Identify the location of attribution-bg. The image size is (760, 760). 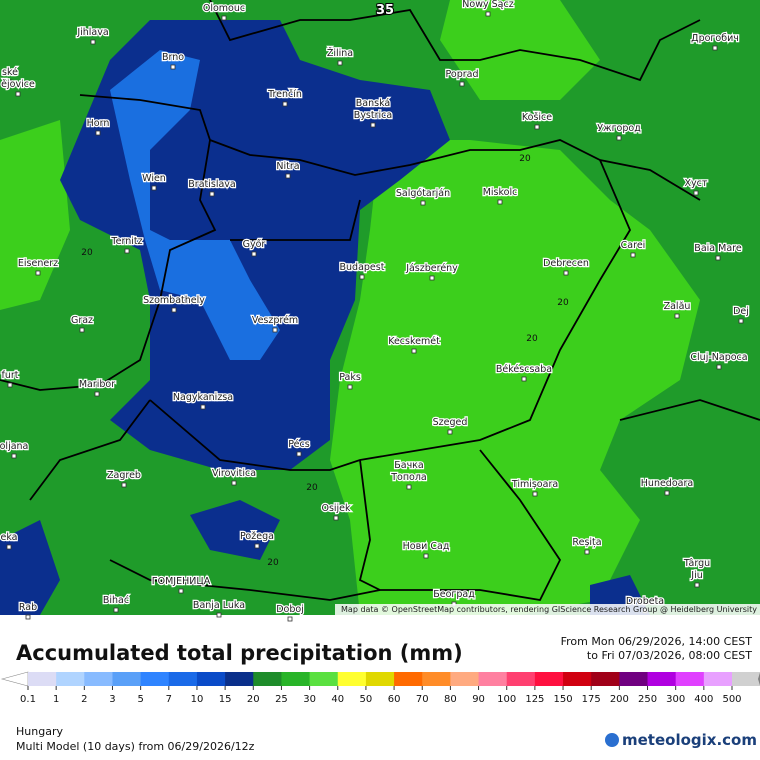
(547, 609).